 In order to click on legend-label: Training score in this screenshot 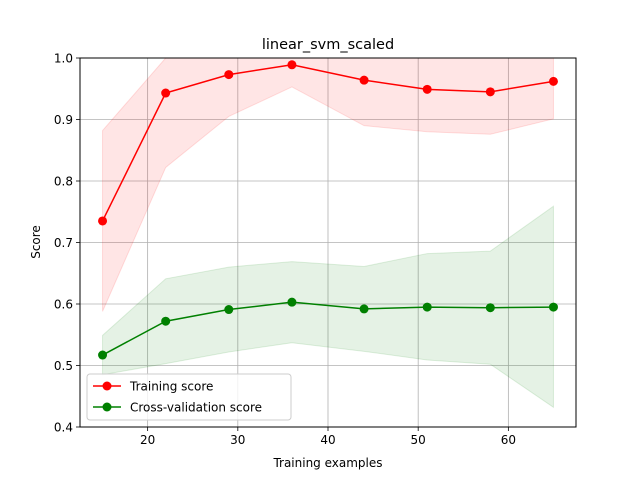, I will do `click(171, 387)`.